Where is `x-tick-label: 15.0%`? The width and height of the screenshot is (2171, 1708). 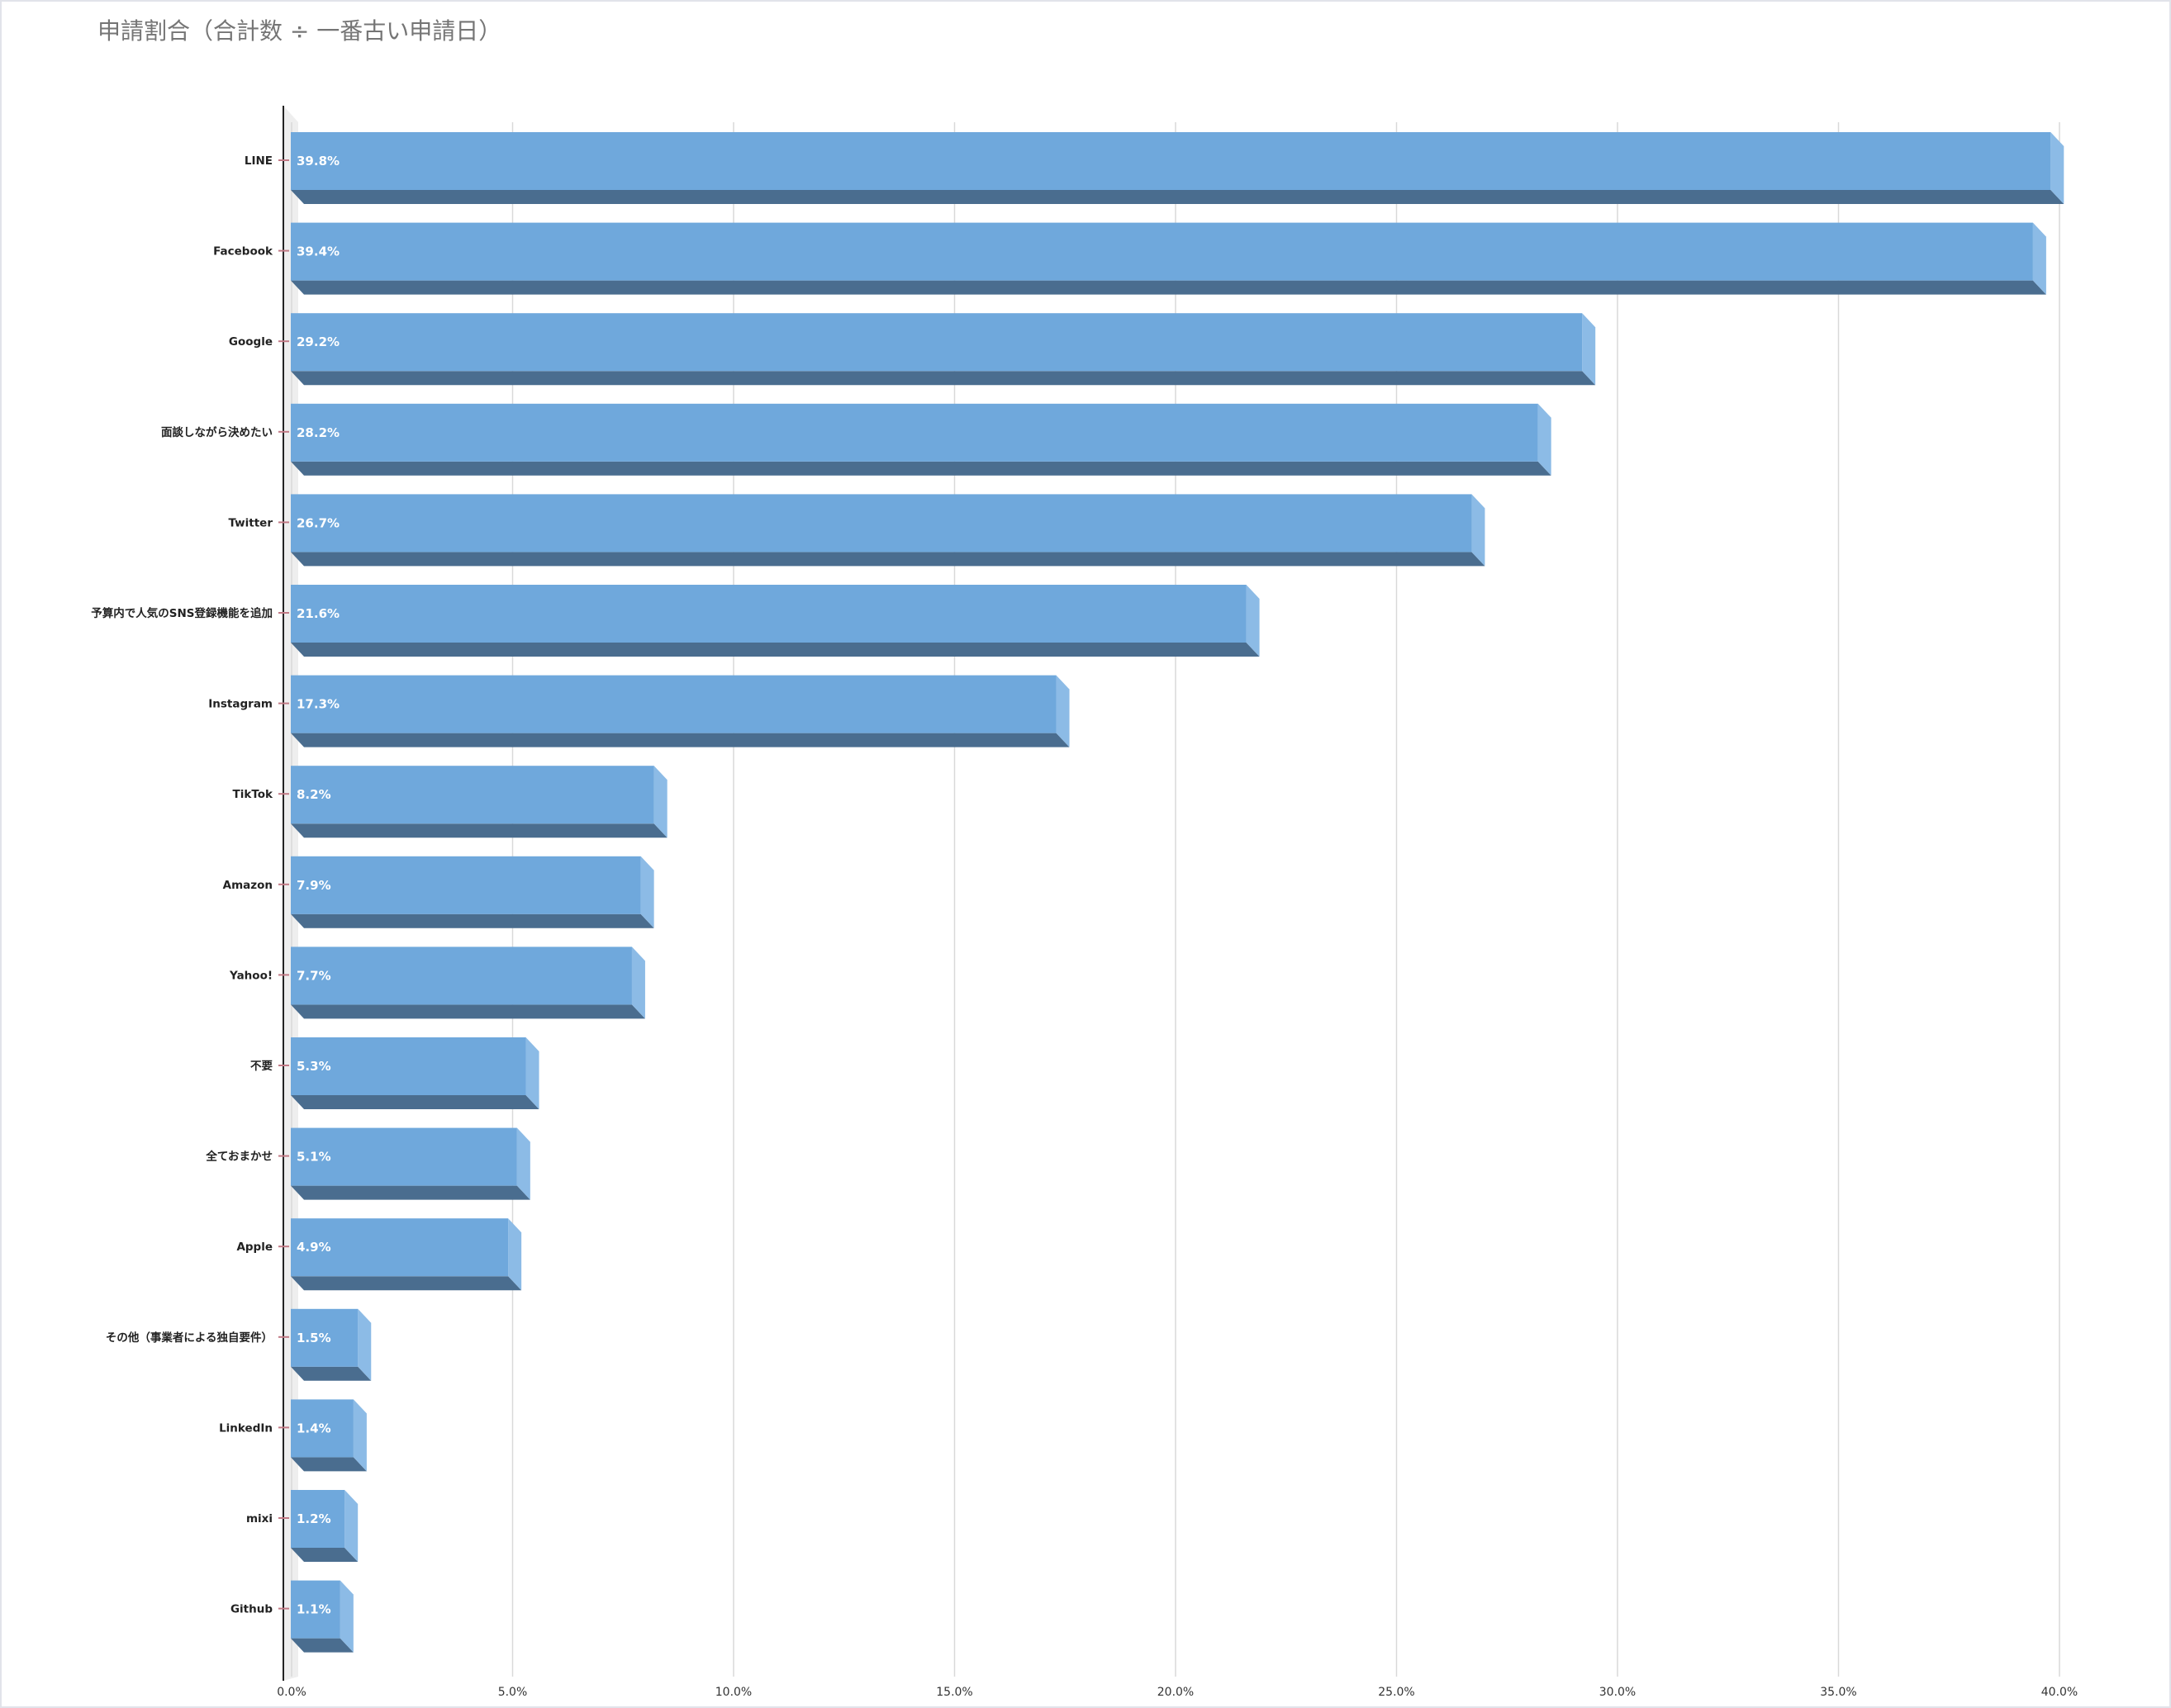
x-tick-label: 15.0% is located at coordinates (954, 1692).